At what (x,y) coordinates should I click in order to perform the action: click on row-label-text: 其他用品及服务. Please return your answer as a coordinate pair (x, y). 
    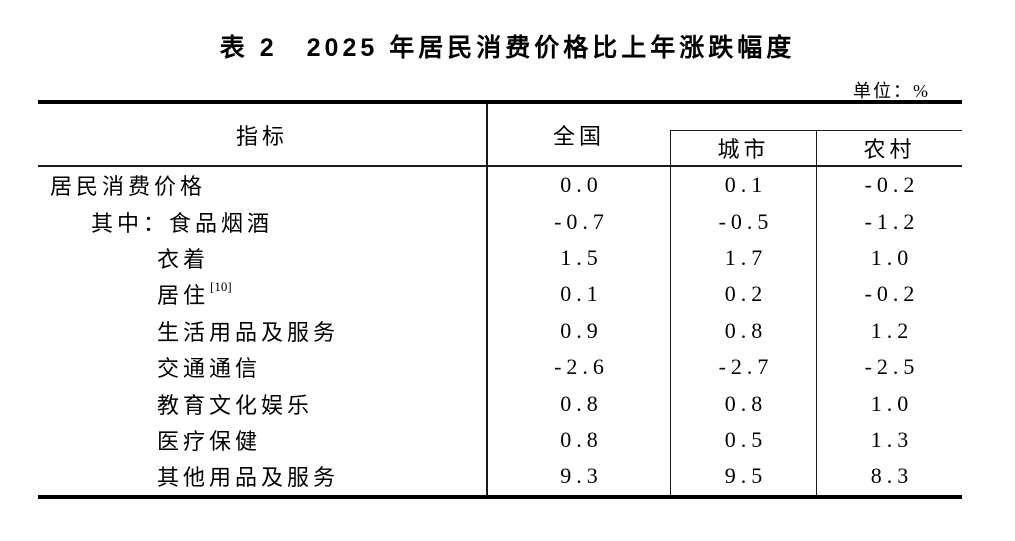
    Looking at the image, I should click on (248, 478).